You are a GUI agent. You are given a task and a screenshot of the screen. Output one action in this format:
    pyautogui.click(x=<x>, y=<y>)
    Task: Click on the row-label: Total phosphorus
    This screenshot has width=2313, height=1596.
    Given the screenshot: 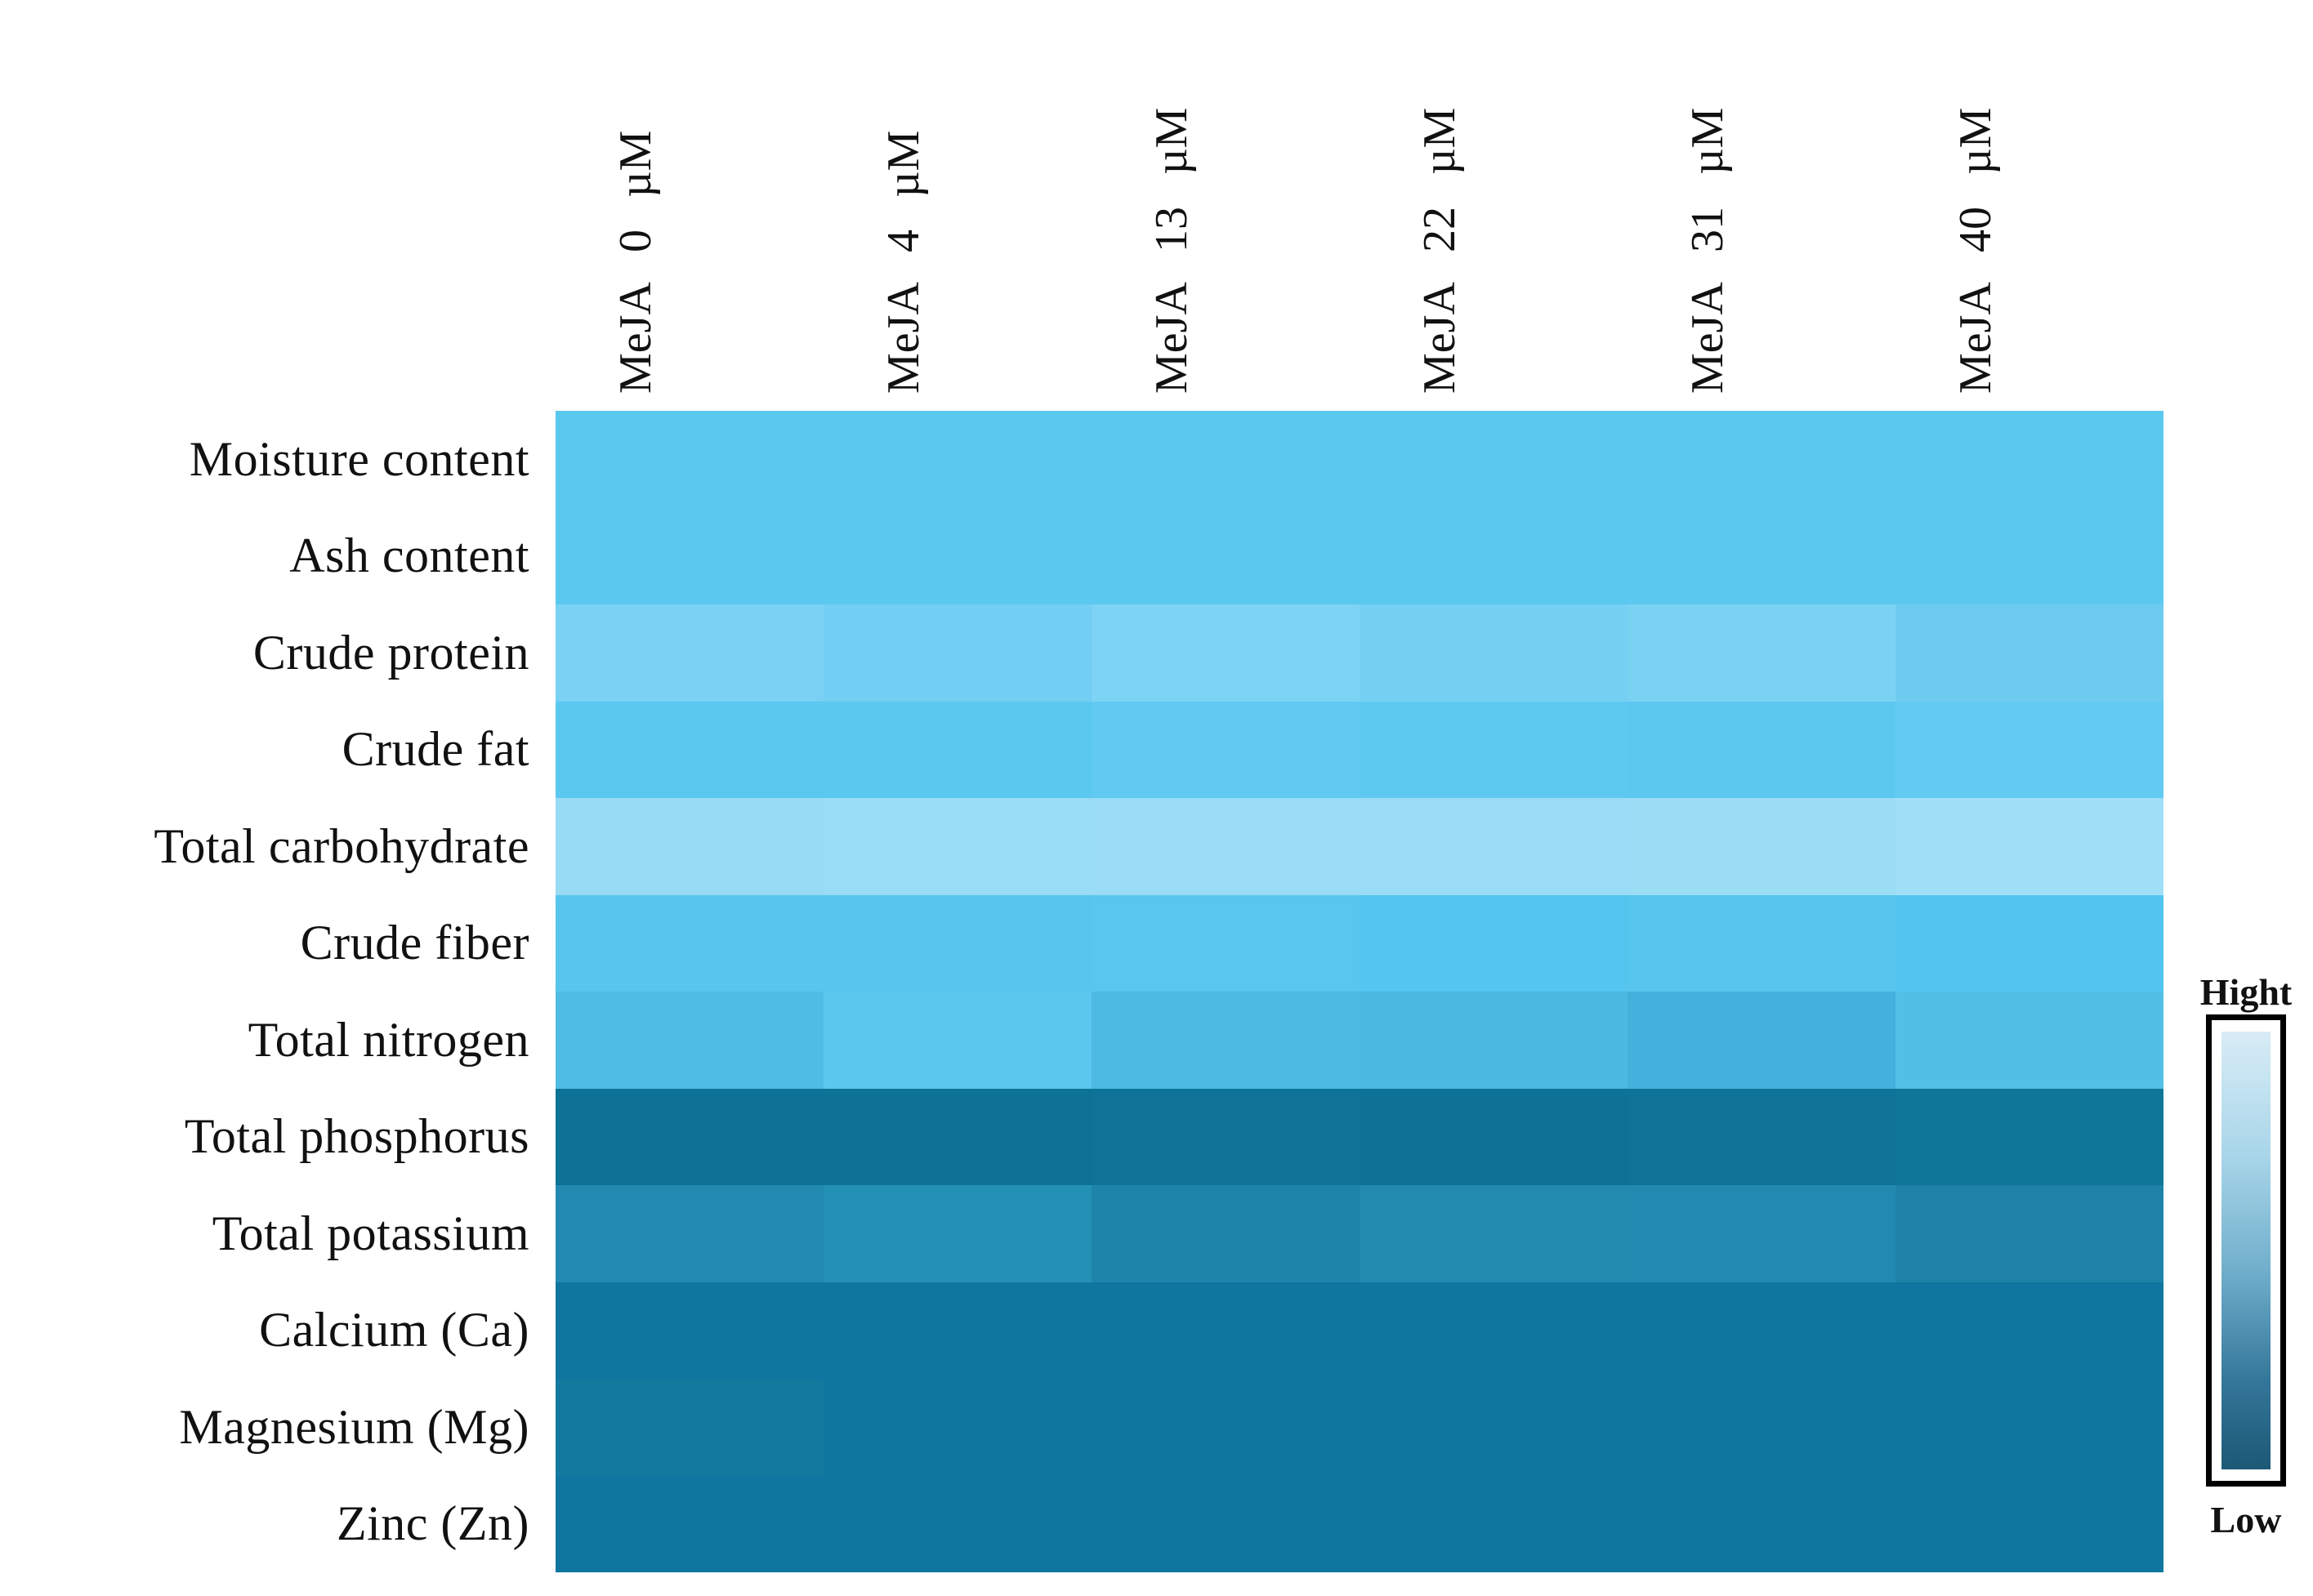 What is the action you would take?
    pyautogui.click(x=356, y=1136)
    